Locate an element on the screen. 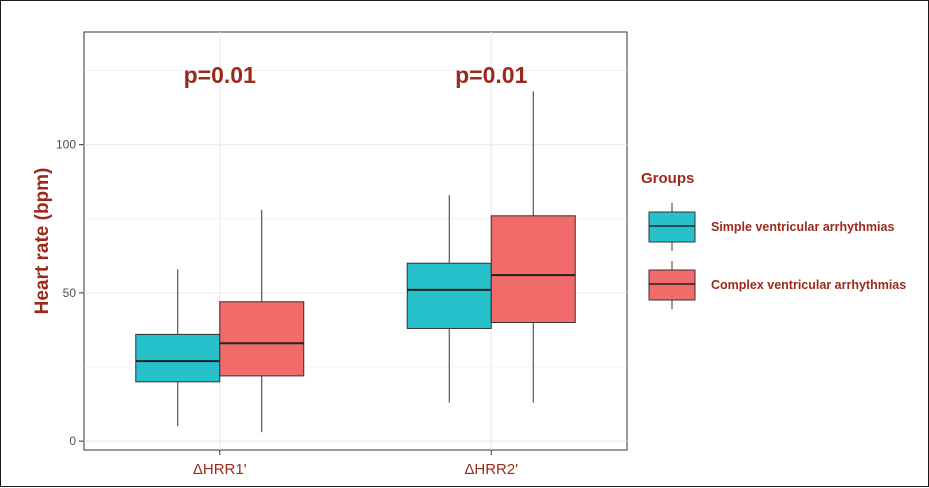 The width and height of the screenshot is (929, 488). legend-entry-label: Complex ventricular arrhythmias is located at coordinates (808, 285).